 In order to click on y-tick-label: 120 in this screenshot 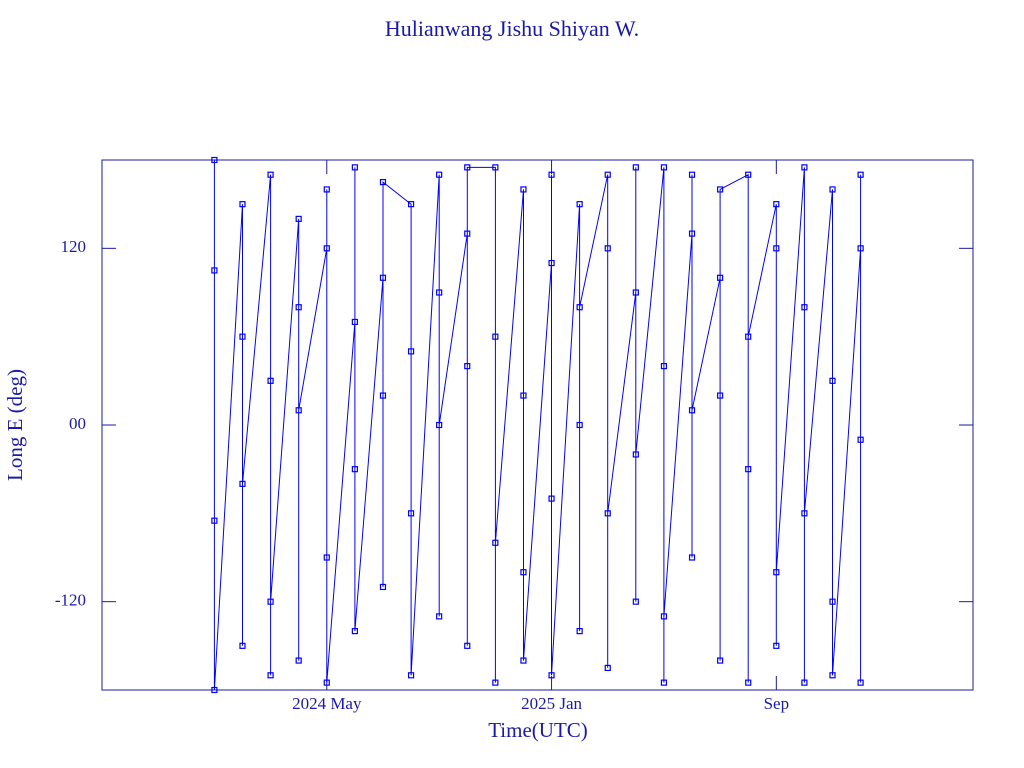, I will do `click(74, 246)`.